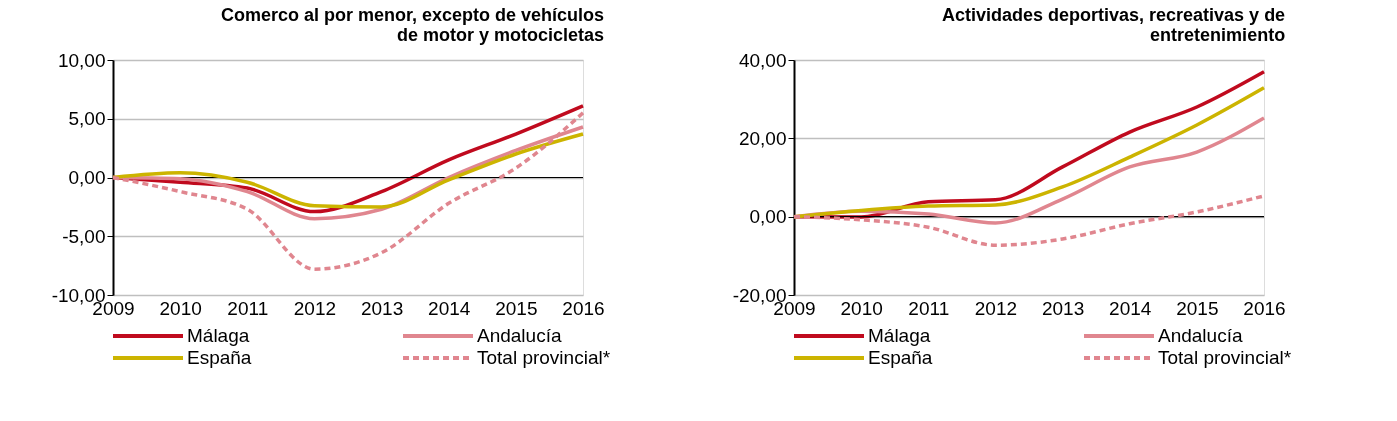 This screenshot has width=1397, height=421. Describe the element at coordinates (762, 60) in the screenshot. I see `y-tick-label: 40,00` at that location.